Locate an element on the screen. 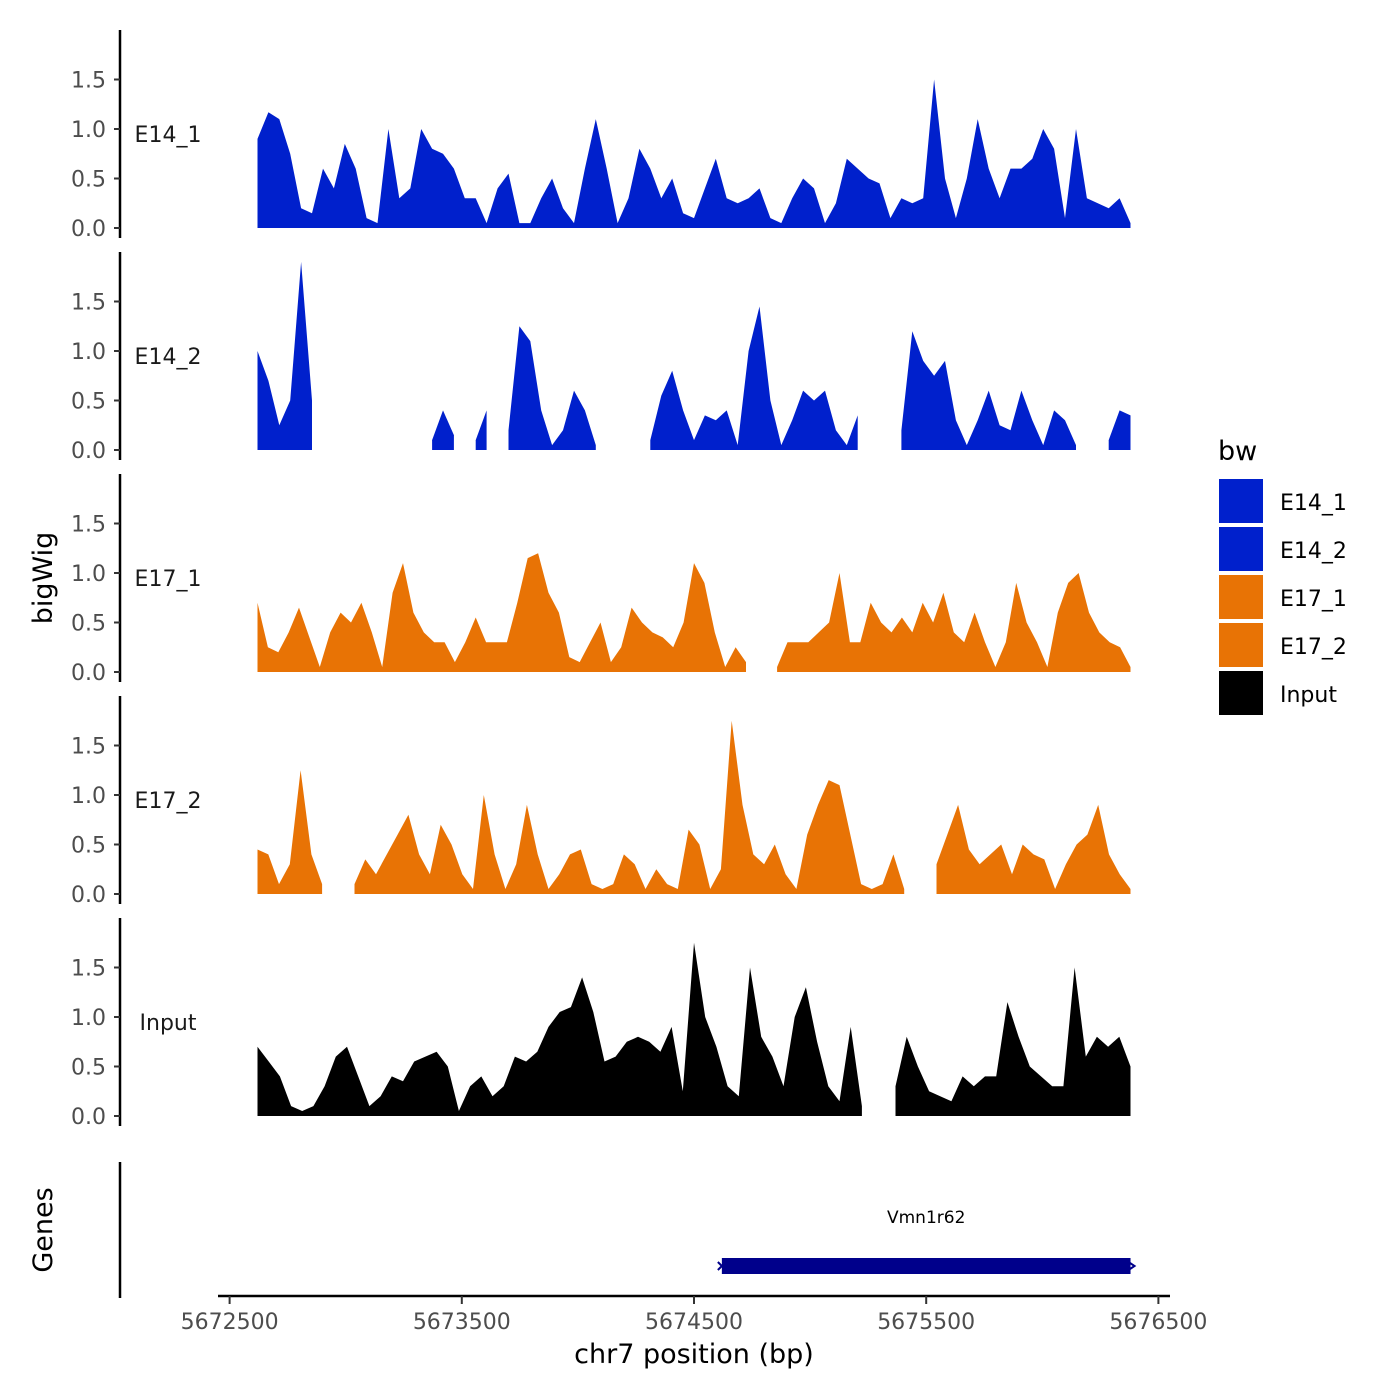 The height and width of the screenshot is (1400, 1400). legend-label-E14_1: E14_1 is located at coordinates (1313, 503).